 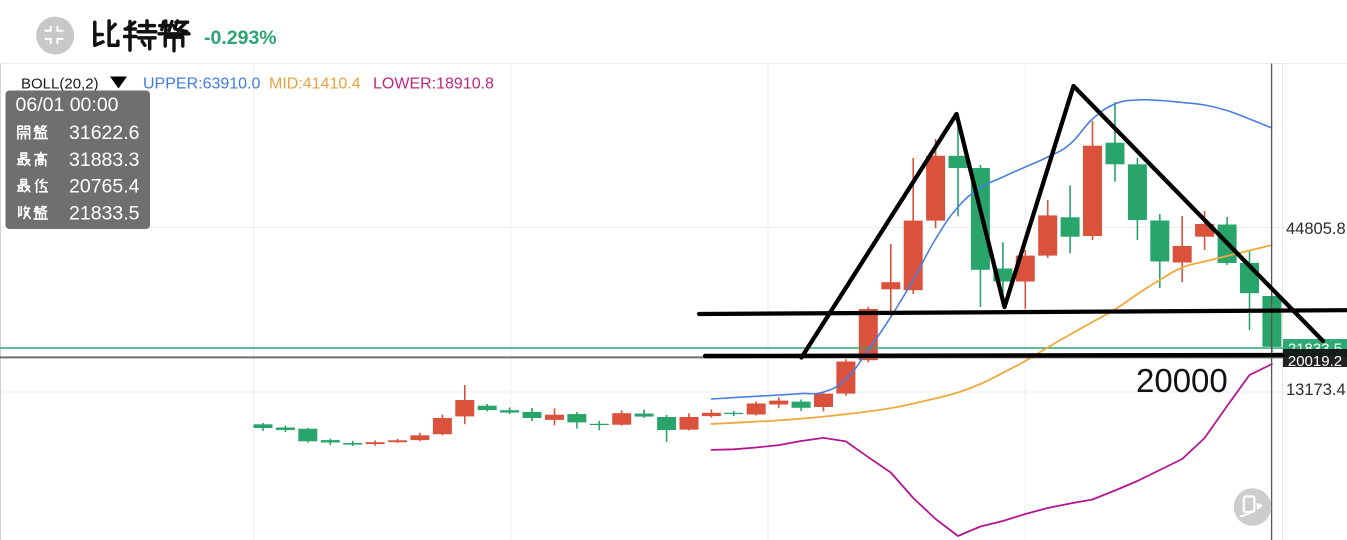 What do you see at coordinates (104, 187) in the screenshot?
I see `svg-text: 20765.4` at bounding box center [104, 187].